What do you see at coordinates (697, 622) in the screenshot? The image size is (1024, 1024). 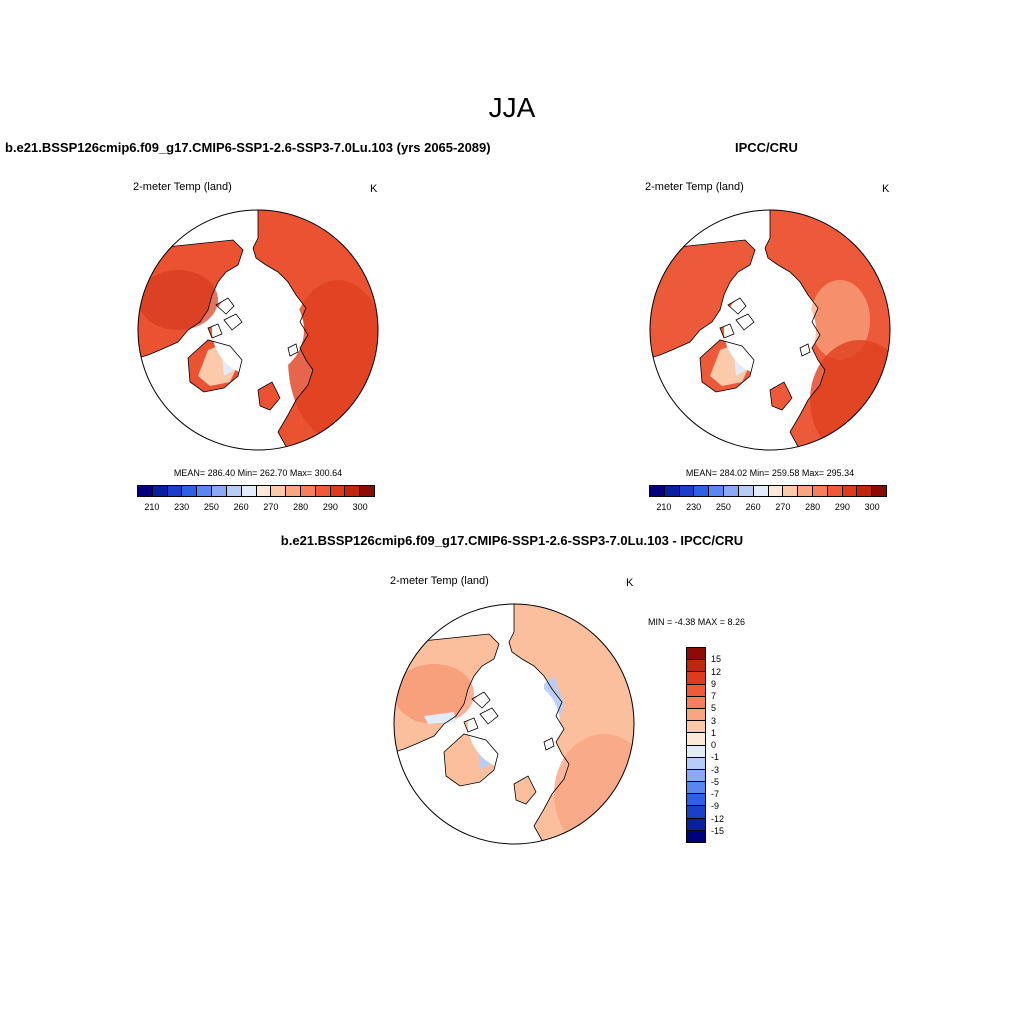 I see `panel-3-stats: MIN = -4.38 MAX = 8.26` at bounding box center [697, 622].